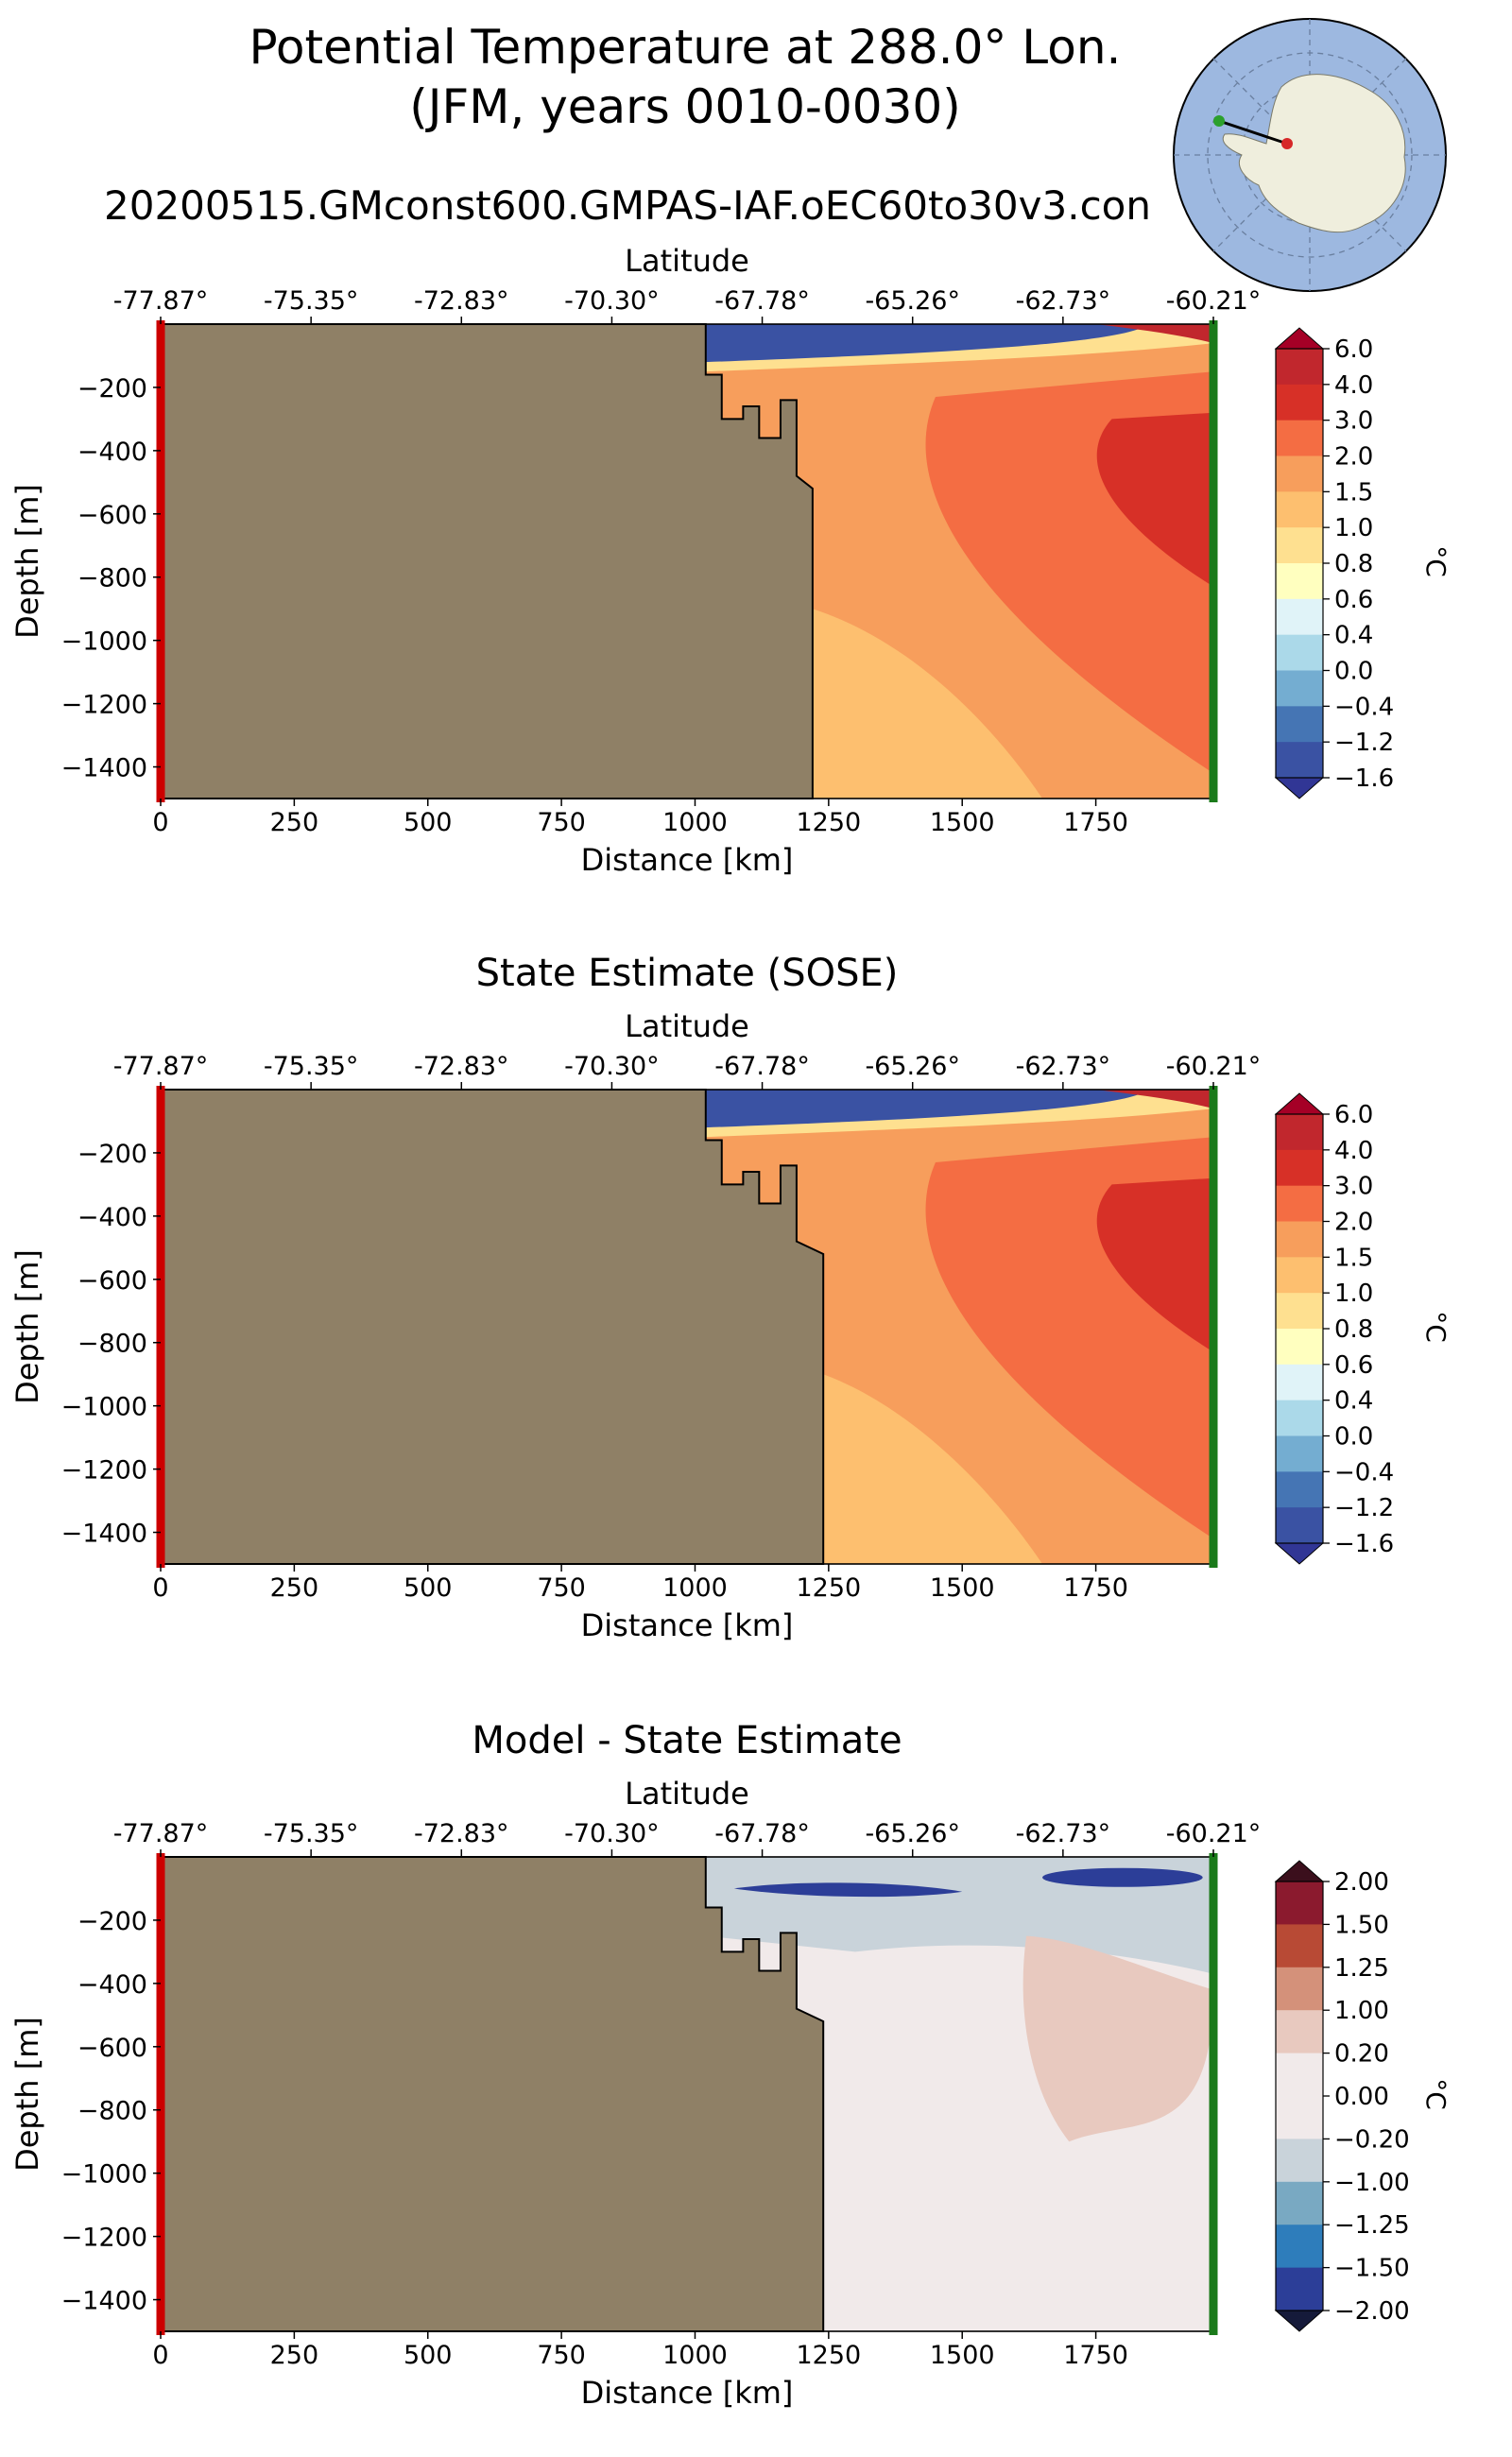 The width and height of the screenshot is (1512, 2457). What do you see at coordinates (1154, 499) in the screenshot?
I see `field-red-core` at bounding box center [1154, 499].